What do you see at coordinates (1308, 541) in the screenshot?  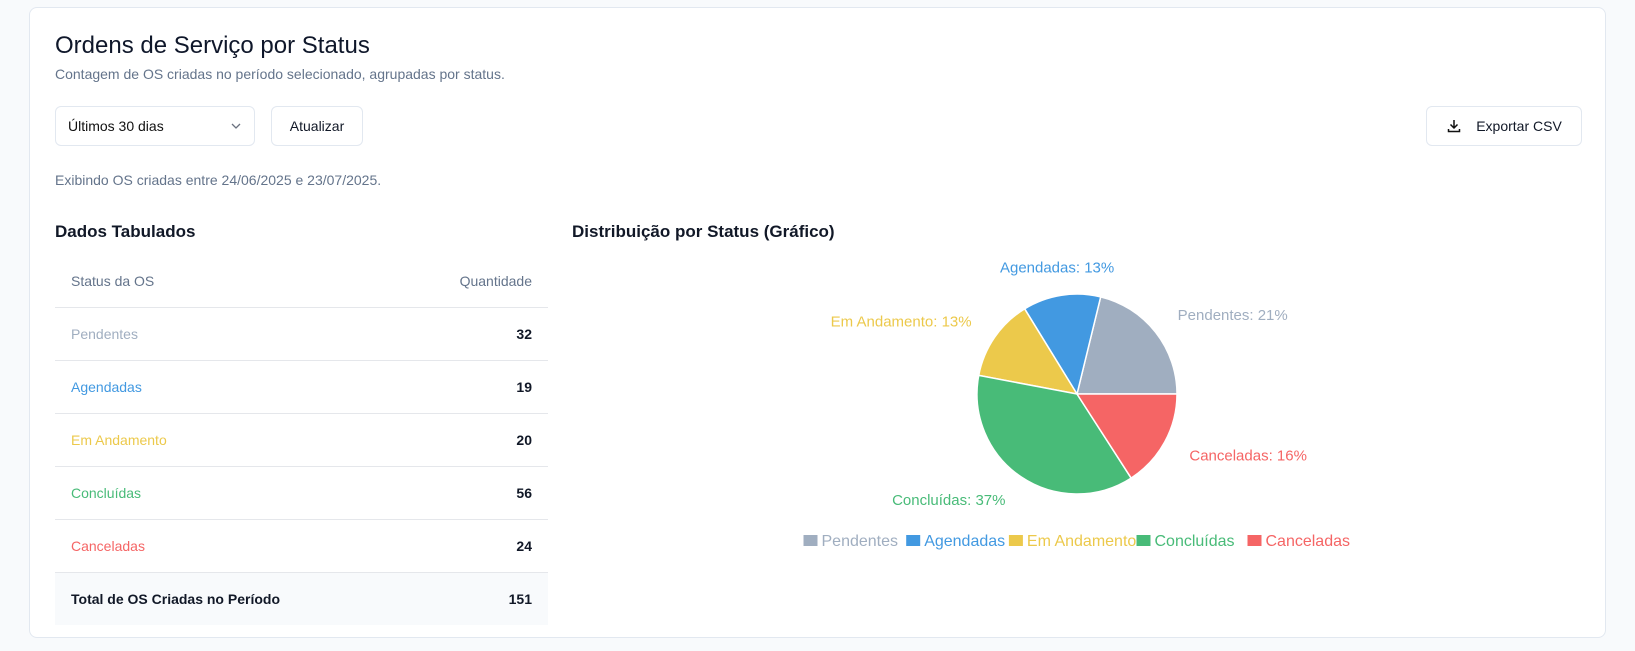 I see `legend-item: Canceladas` at bounding box center [1308, 541].